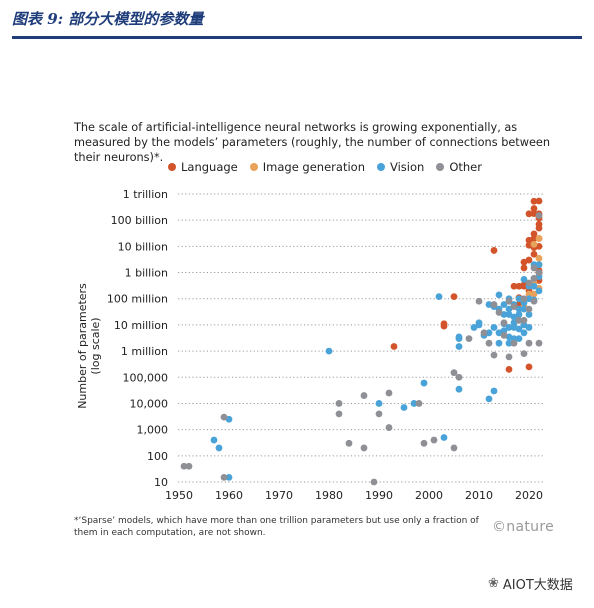 Image resolution: width=594 pixels, height=608 pixels. I want to click on legend-item-other: Other, so click(459, 167).